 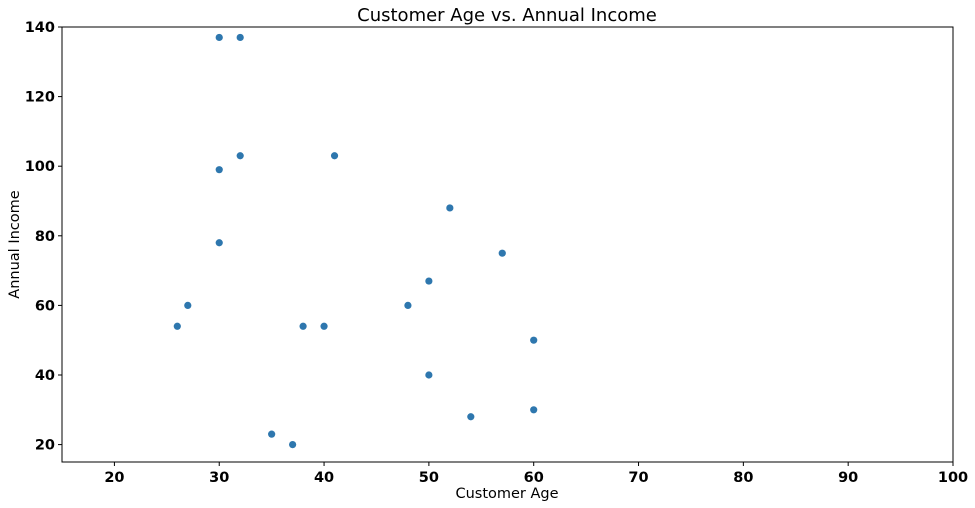 What do you see at coordinates (506, 494) in the screenshot?
I see `x-axis-label: Customer Age` at bounding box center [506, 494].